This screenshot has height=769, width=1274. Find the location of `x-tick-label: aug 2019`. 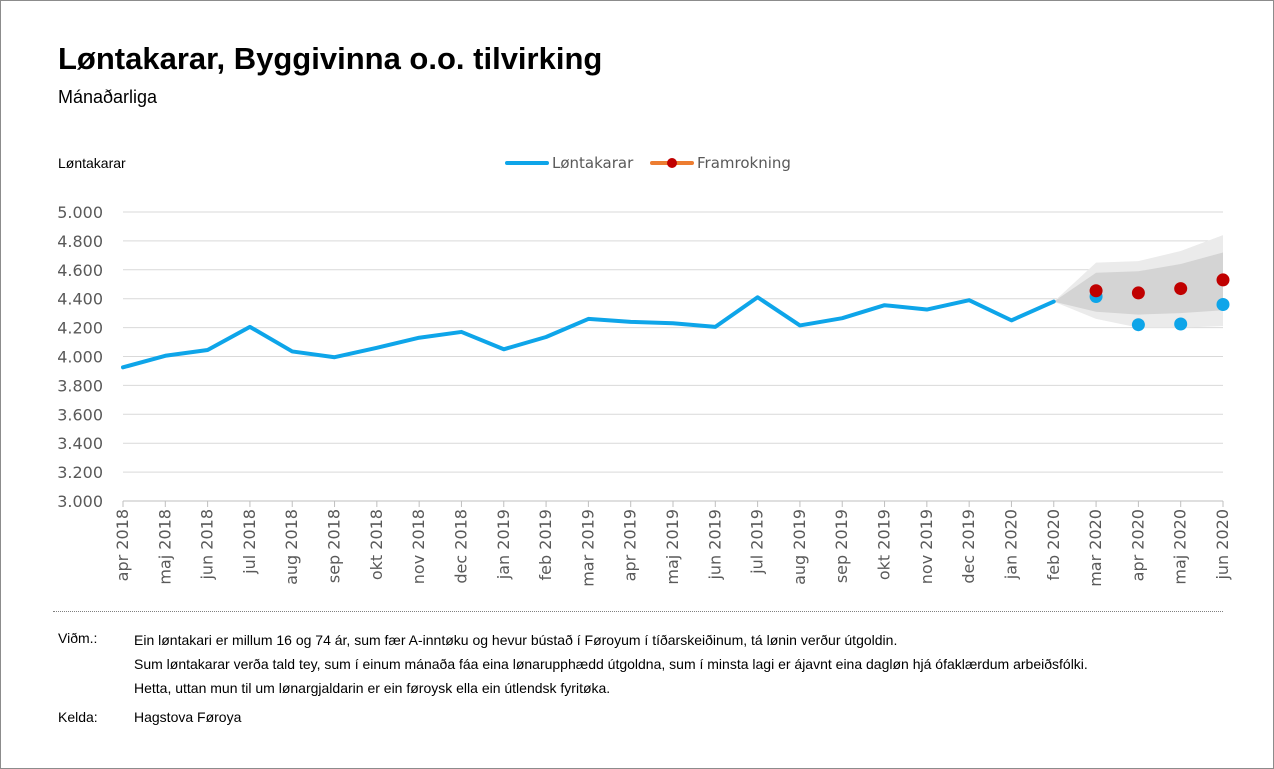

x-tick-label: aug 2019 is located at coordinates (799, 547).